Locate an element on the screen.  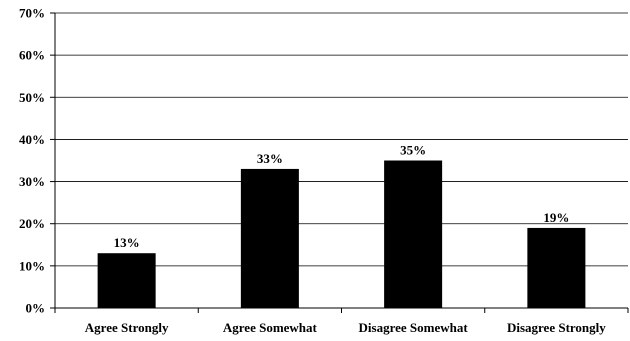
data-label: 13% is located at coordinates (127, 242).